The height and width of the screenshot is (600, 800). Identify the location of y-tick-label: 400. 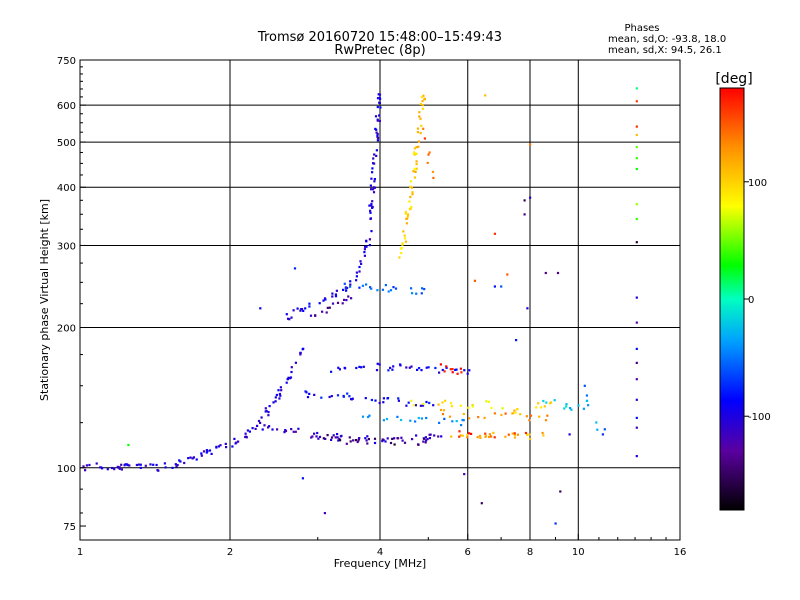
(66, 188).